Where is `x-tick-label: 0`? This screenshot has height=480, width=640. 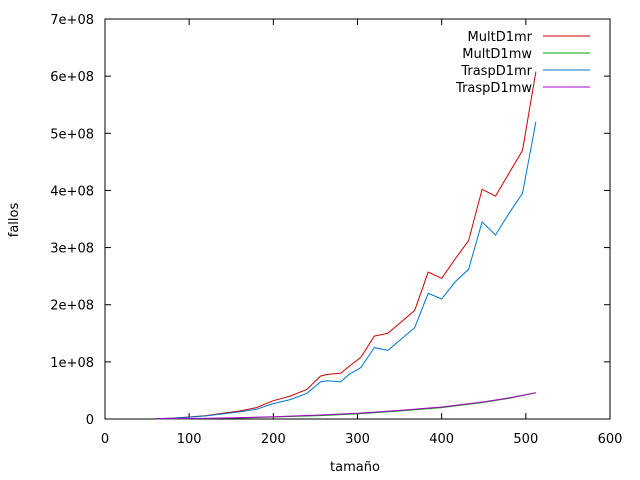
x-tick-label: 0 is located at coordinates (105, 439).